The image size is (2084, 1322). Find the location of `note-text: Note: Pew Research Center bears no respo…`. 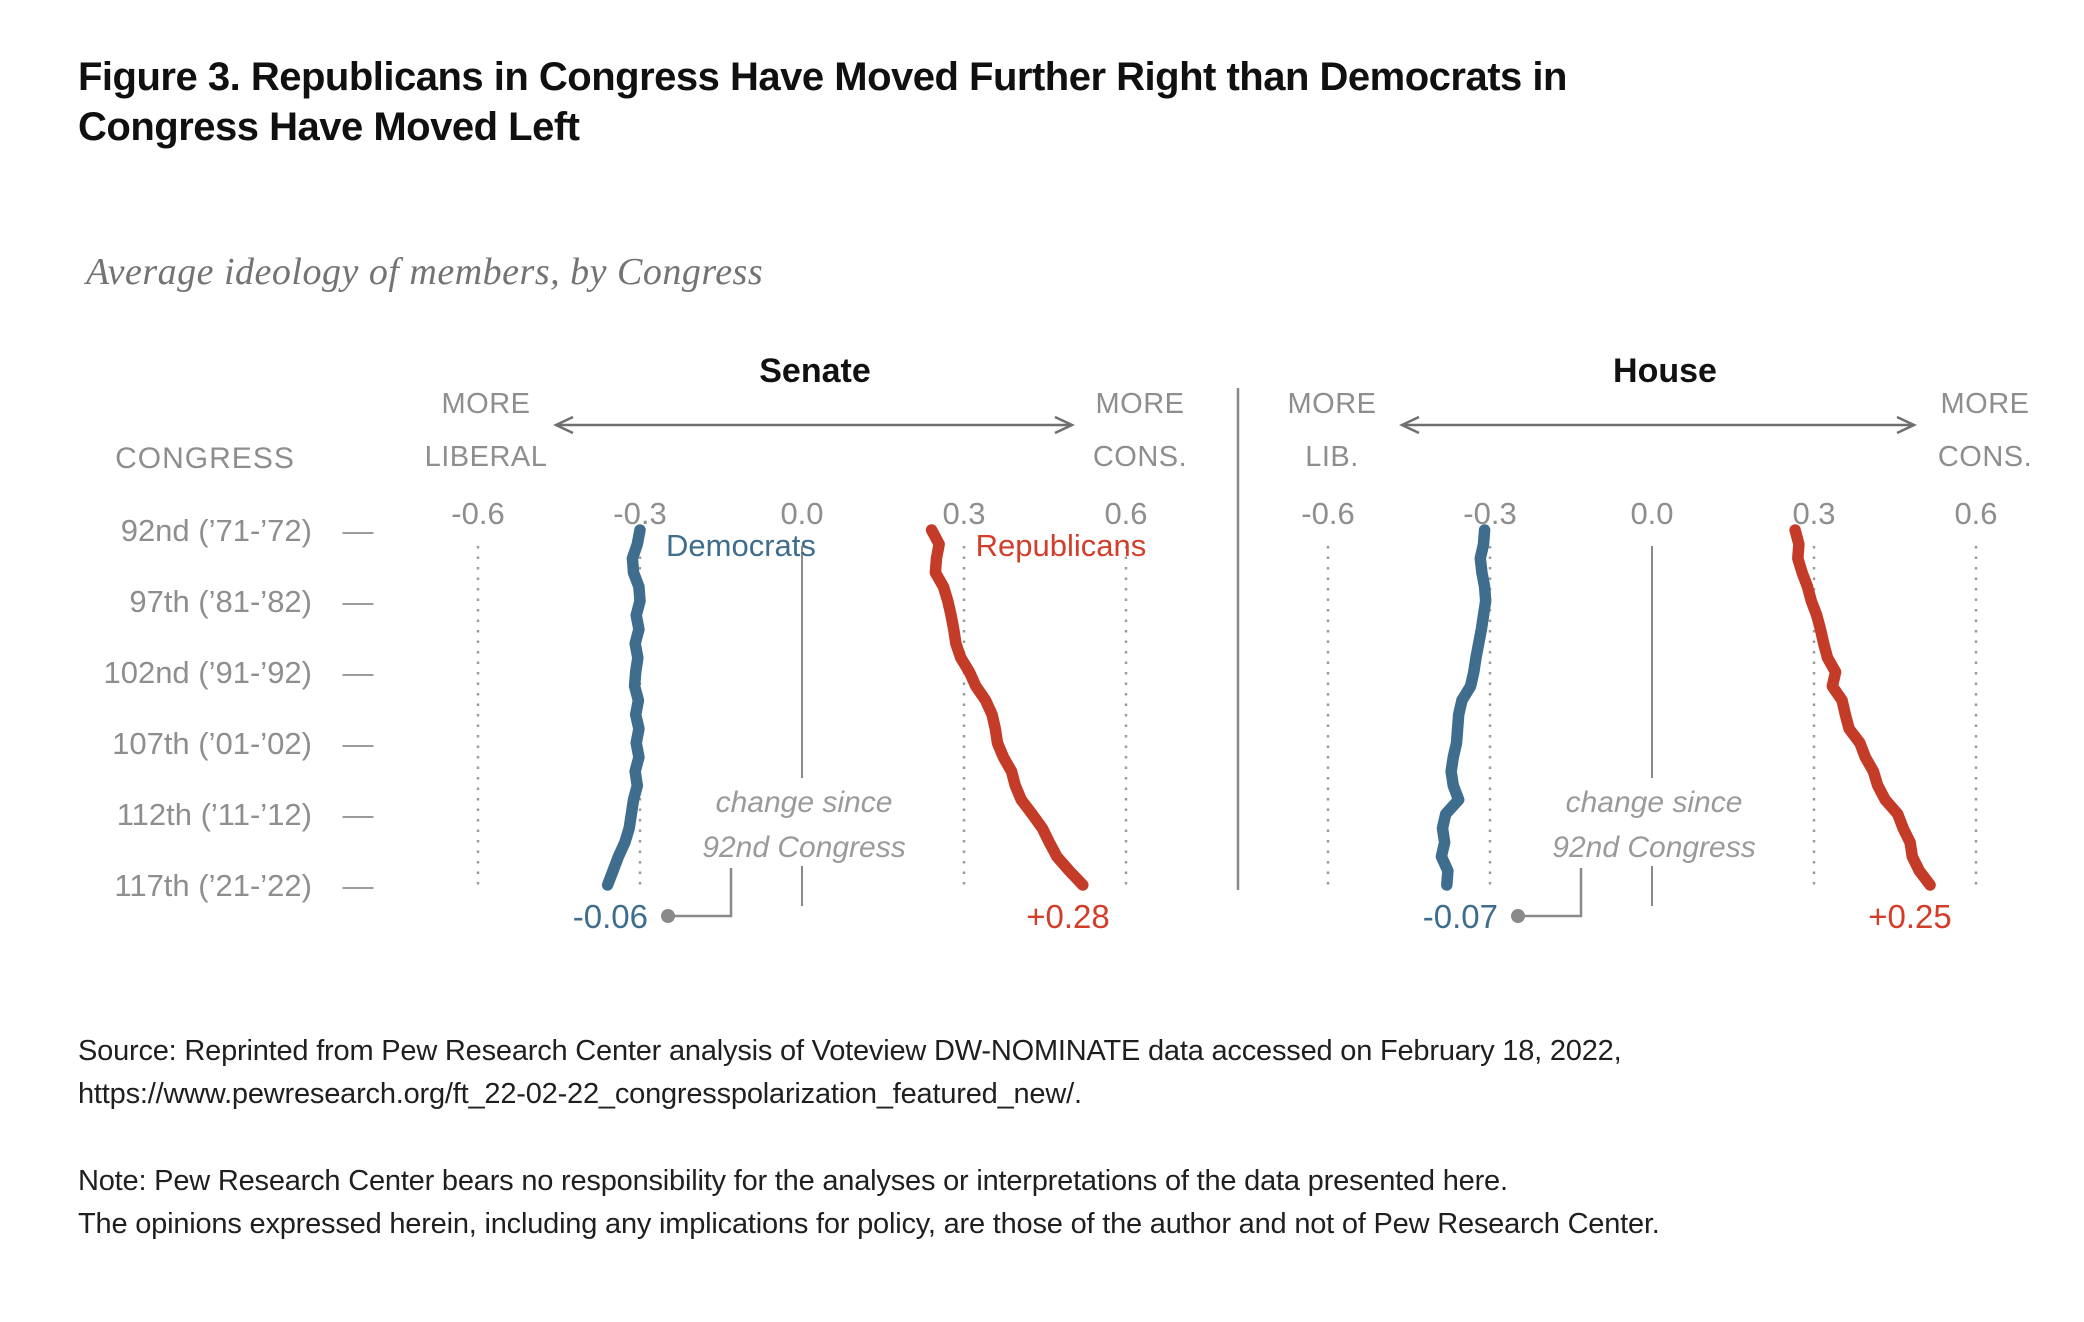

note-text: Note: Pew Research Center bears no respo… is located at coordinates (869, 1202).